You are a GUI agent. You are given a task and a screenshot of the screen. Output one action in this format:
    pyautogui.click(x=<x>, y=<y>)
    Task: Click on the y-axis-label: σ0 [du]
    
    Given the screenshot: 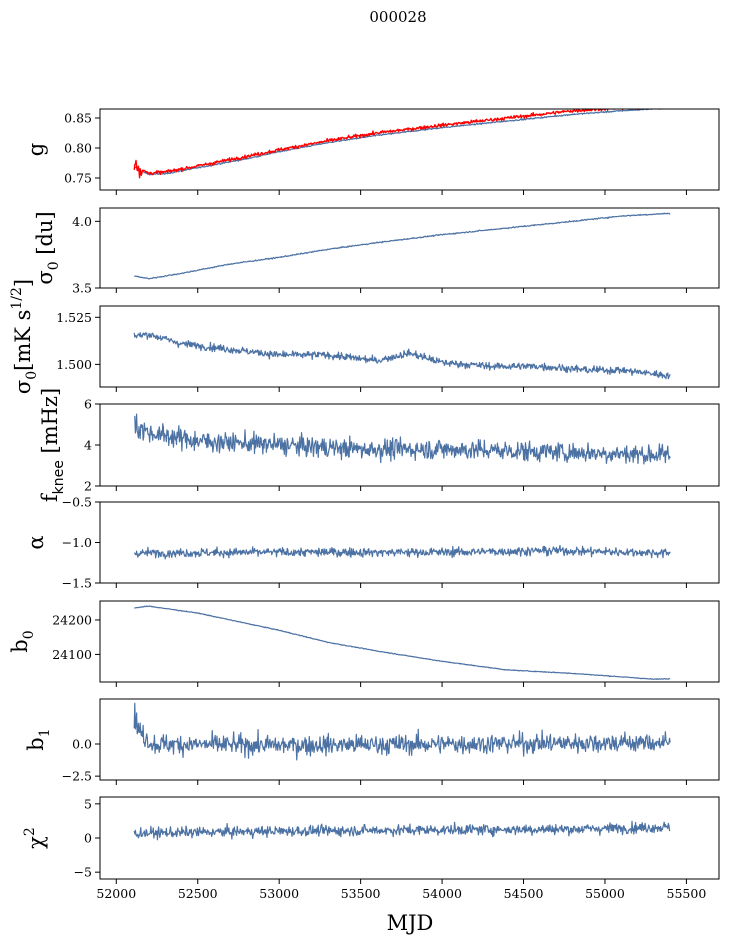 What is the action you would take?
    pyautogui.click(x=47, y=247)
    